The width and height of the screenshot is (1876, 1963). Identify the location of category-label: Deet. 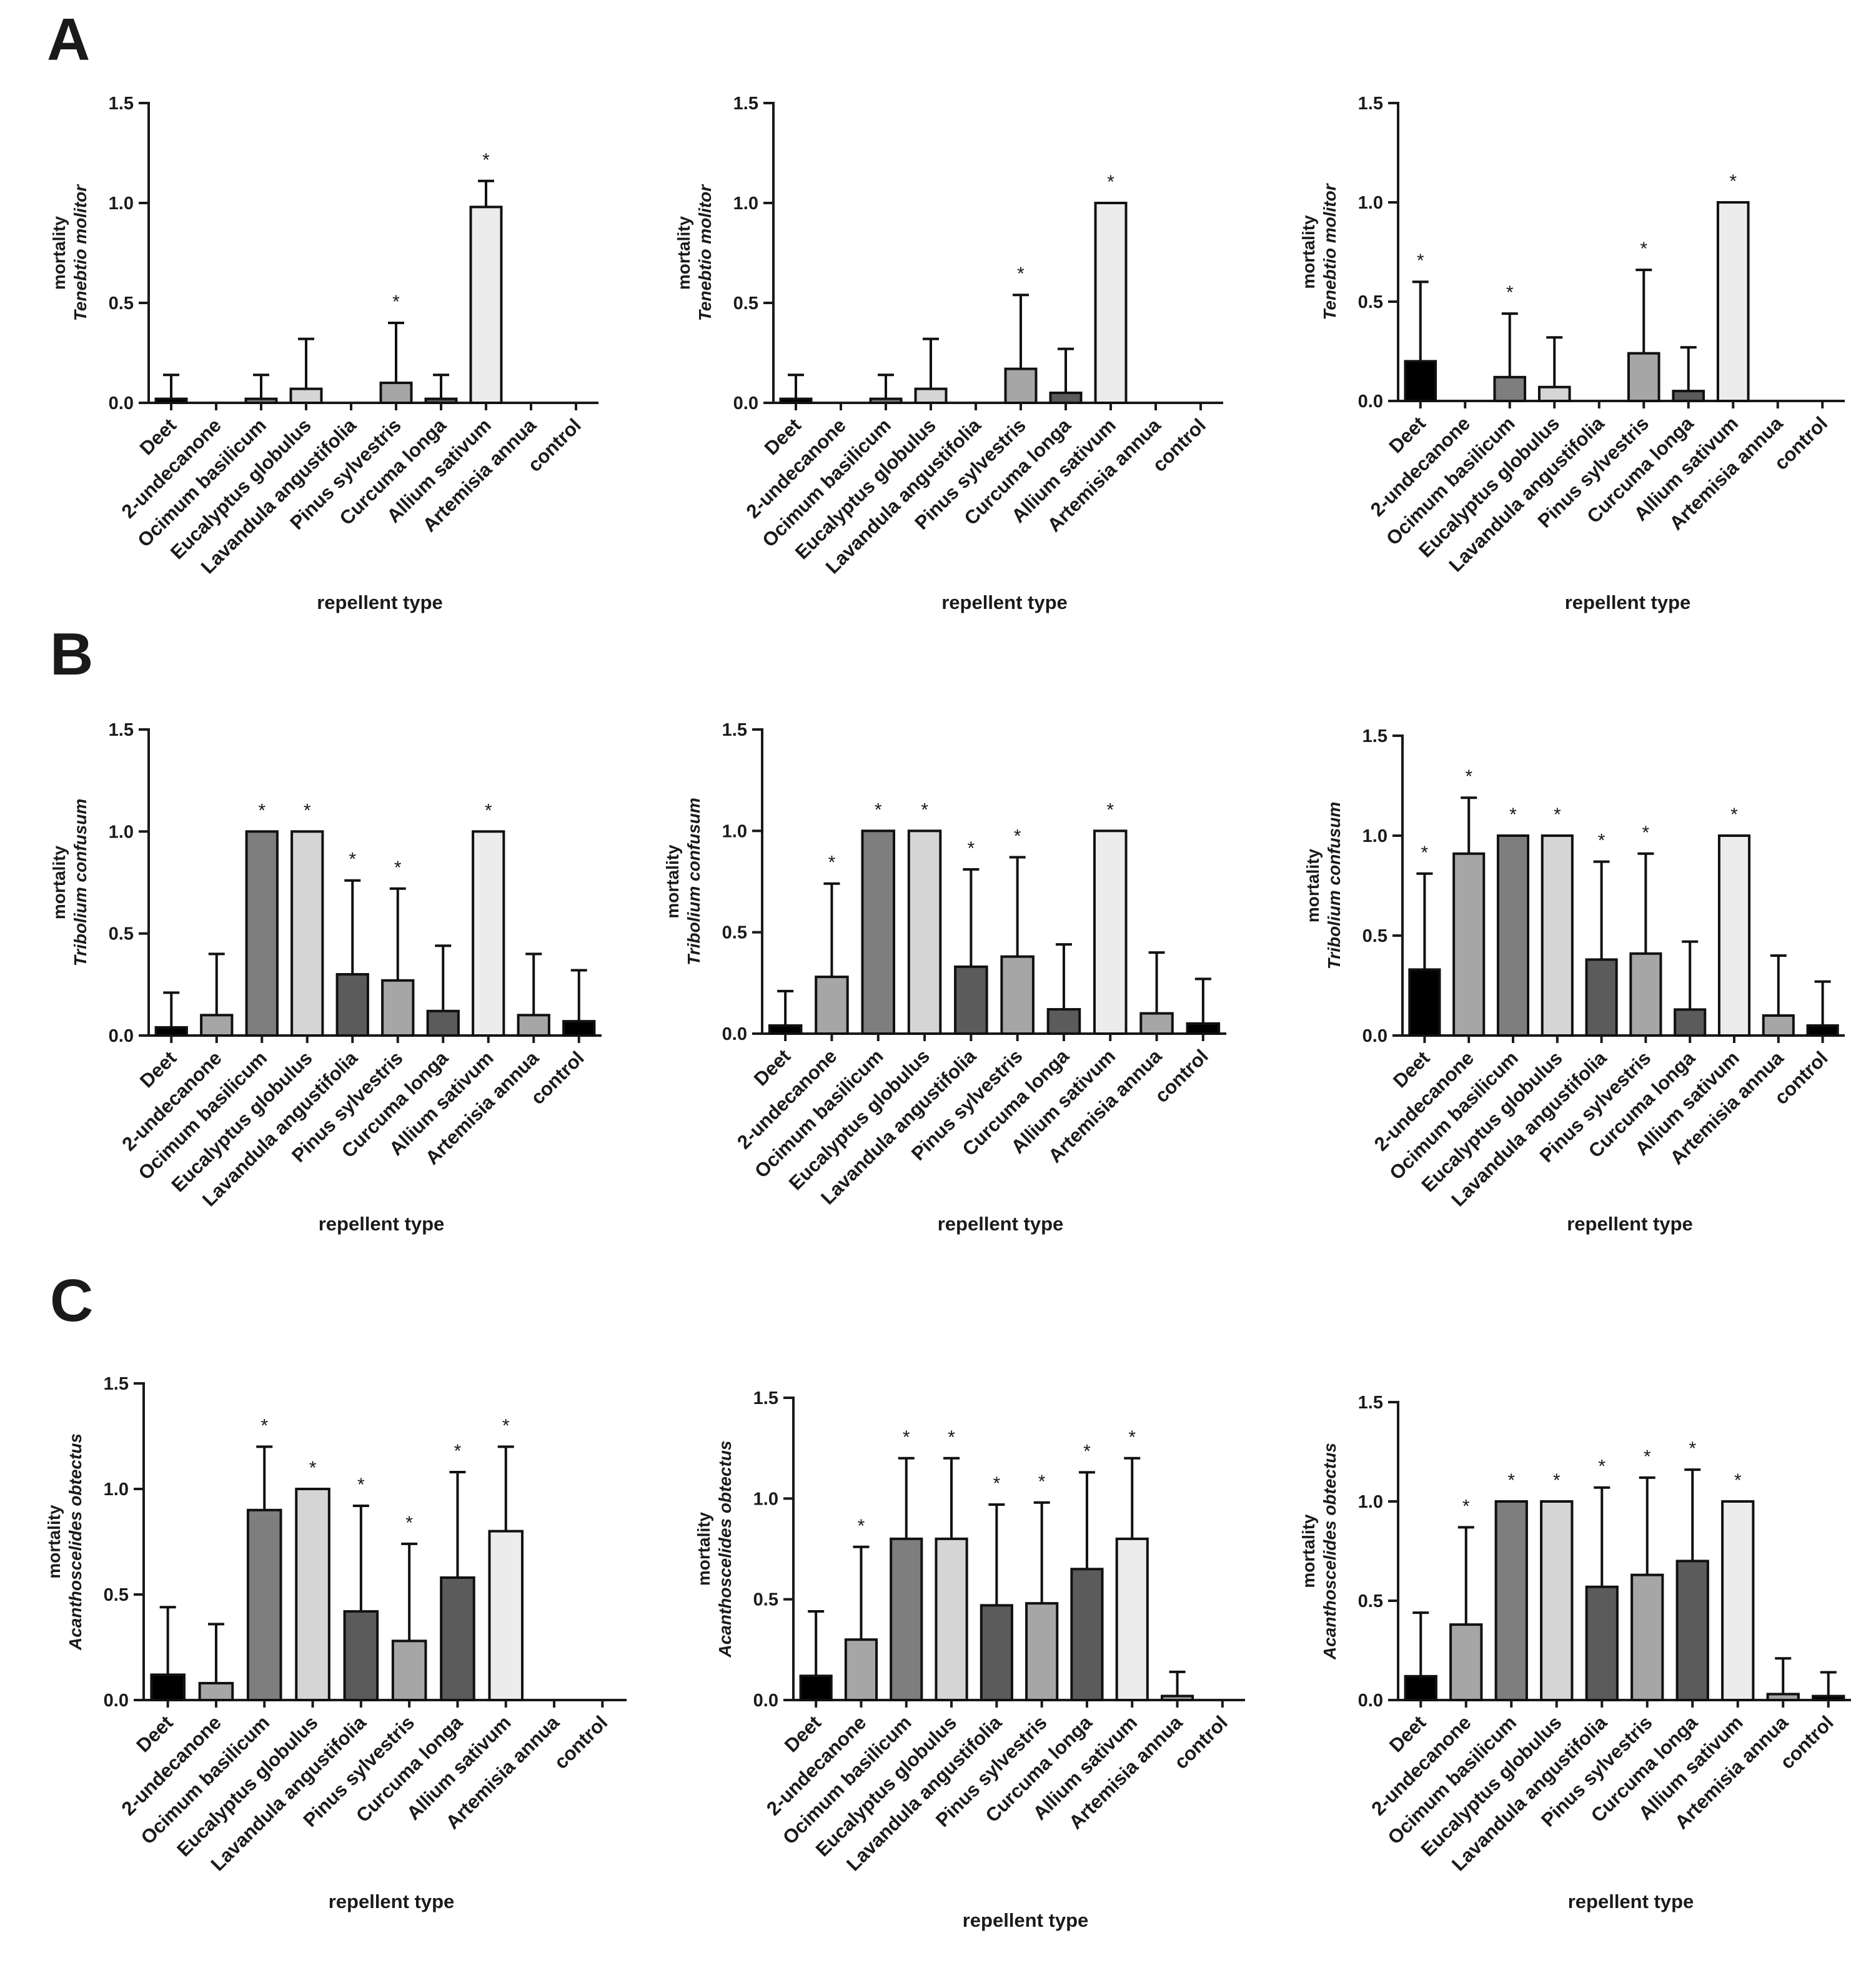
(155, 1733).